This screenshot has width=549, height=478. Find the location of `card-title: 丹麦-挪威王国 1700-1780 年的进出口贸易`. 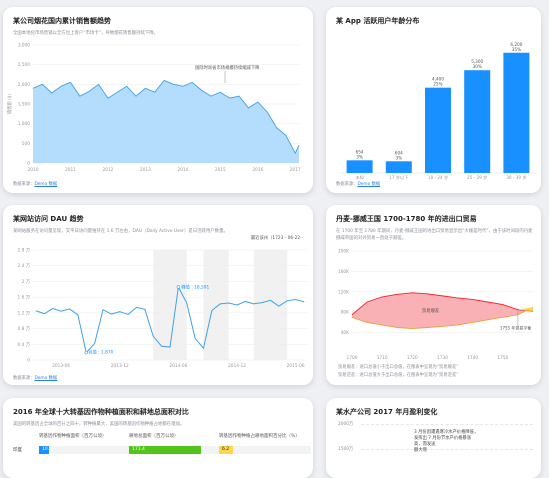

card-title: 丹麦-挪威王国 1700-1780 年的进出口贸易 is located at coordinates (406, 219).